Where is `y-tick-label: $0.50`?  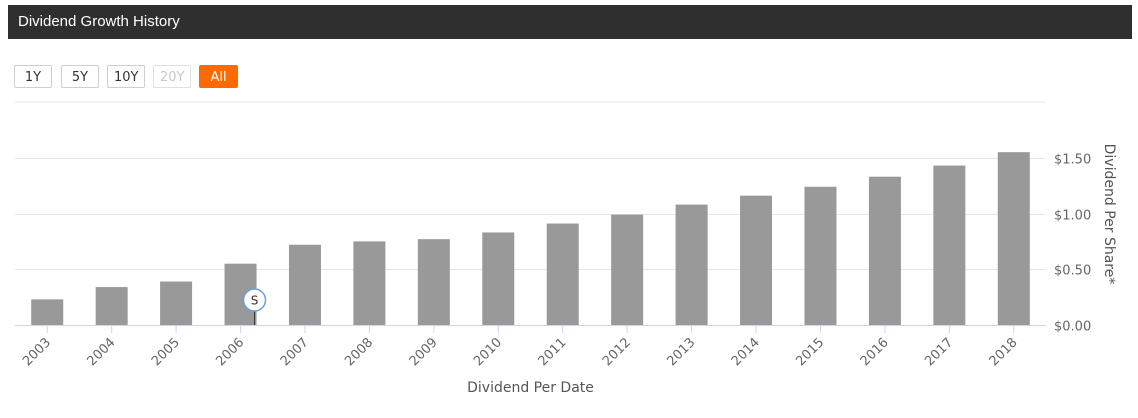
y-tick-label: $0.50 is located at coordinates (1072, 271).